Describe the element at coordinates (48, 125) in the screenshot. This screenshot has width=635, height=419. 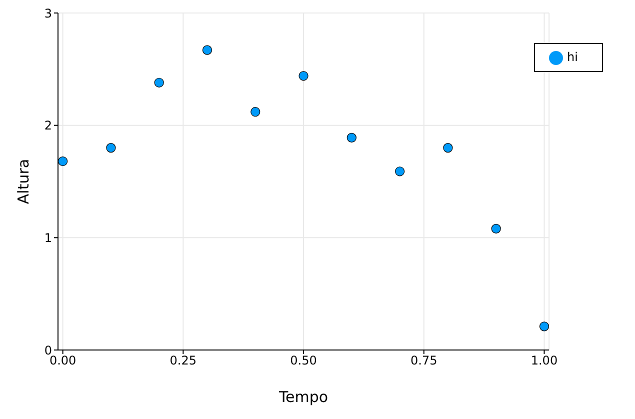
I see `y-tick-label: 2` at that location.